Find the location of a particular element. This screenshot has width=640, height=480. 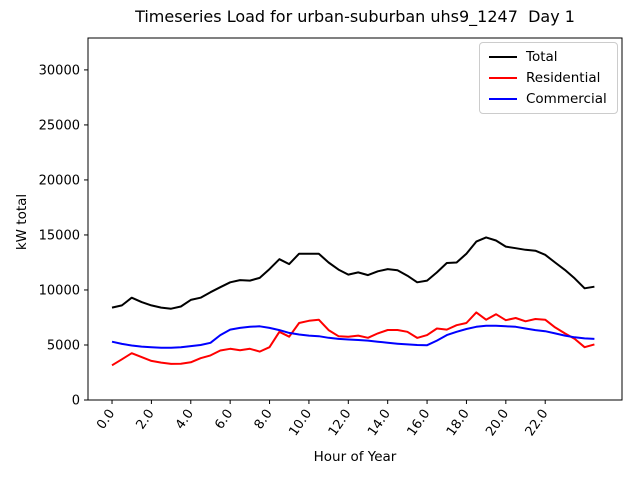

x-tick-label: 22.0 is located at coordinates (537, 423).